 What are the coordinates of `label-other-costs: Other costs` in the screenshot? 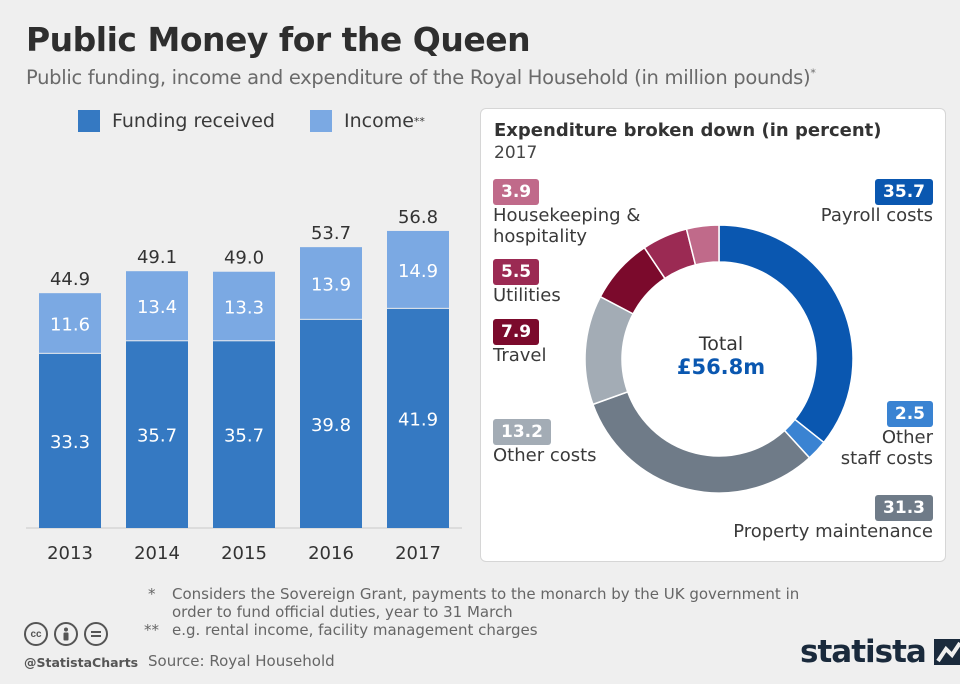 It's located at (545, 455).